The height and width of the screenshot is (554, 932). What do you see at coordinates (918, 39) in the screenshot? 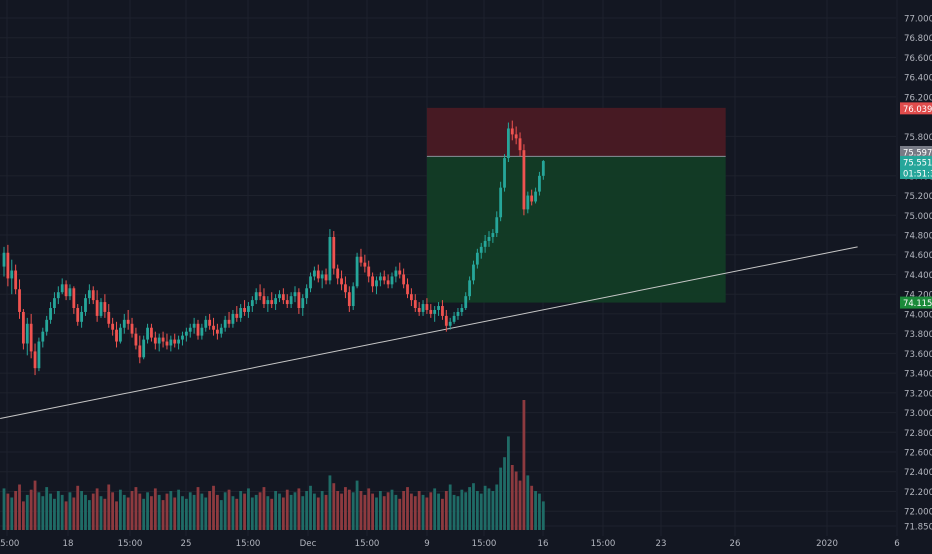
I see `price-tick-label: 76.800` at bounding box center [918, 39].